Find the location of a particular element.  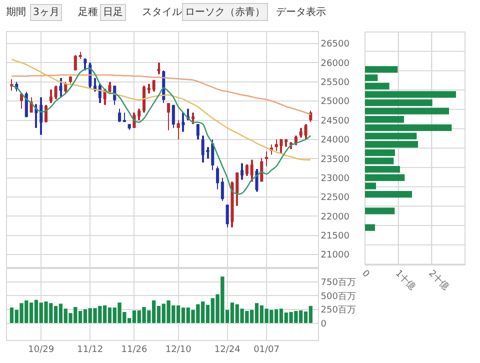

text: ローソク（赤青） is located at coordinates (225, 12).